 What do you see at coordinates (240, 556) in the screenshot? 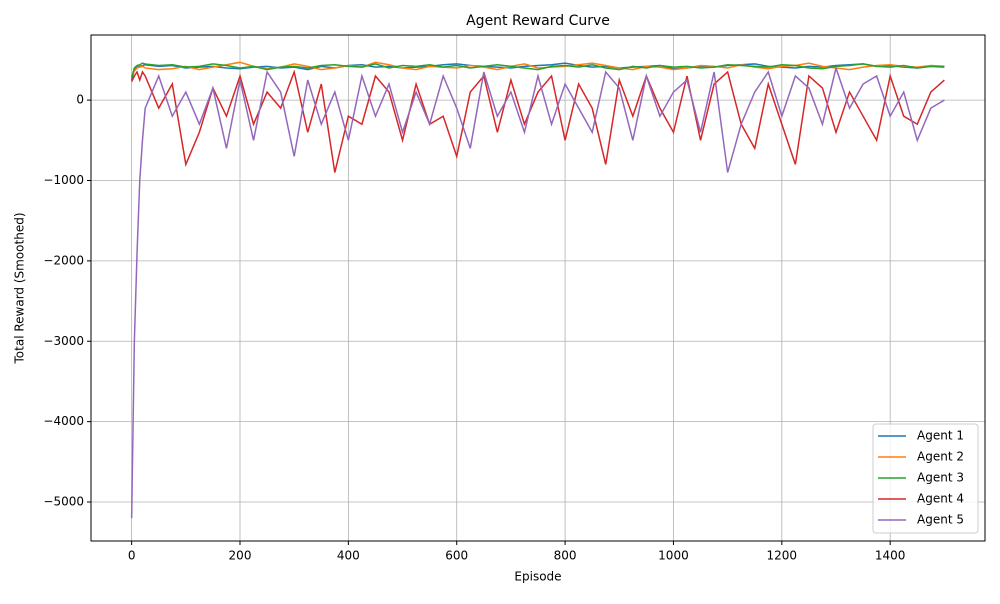
I see `x-tick-label: 200` at bounding box center [240, 556].